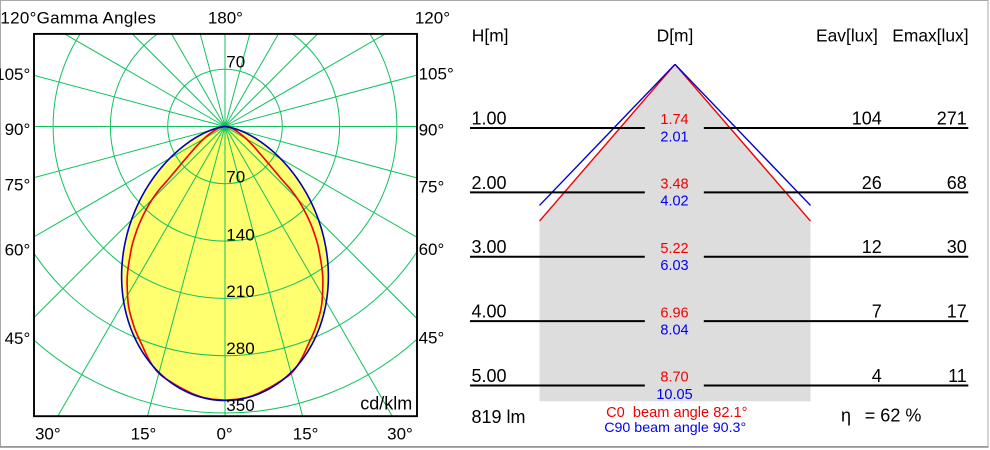 The height and width of the screenshot is (450, 990). What do you see at coordinates (674, 249) in the screenshot?
I see `svg-text: 5.22` at bounding box center [674, 249].